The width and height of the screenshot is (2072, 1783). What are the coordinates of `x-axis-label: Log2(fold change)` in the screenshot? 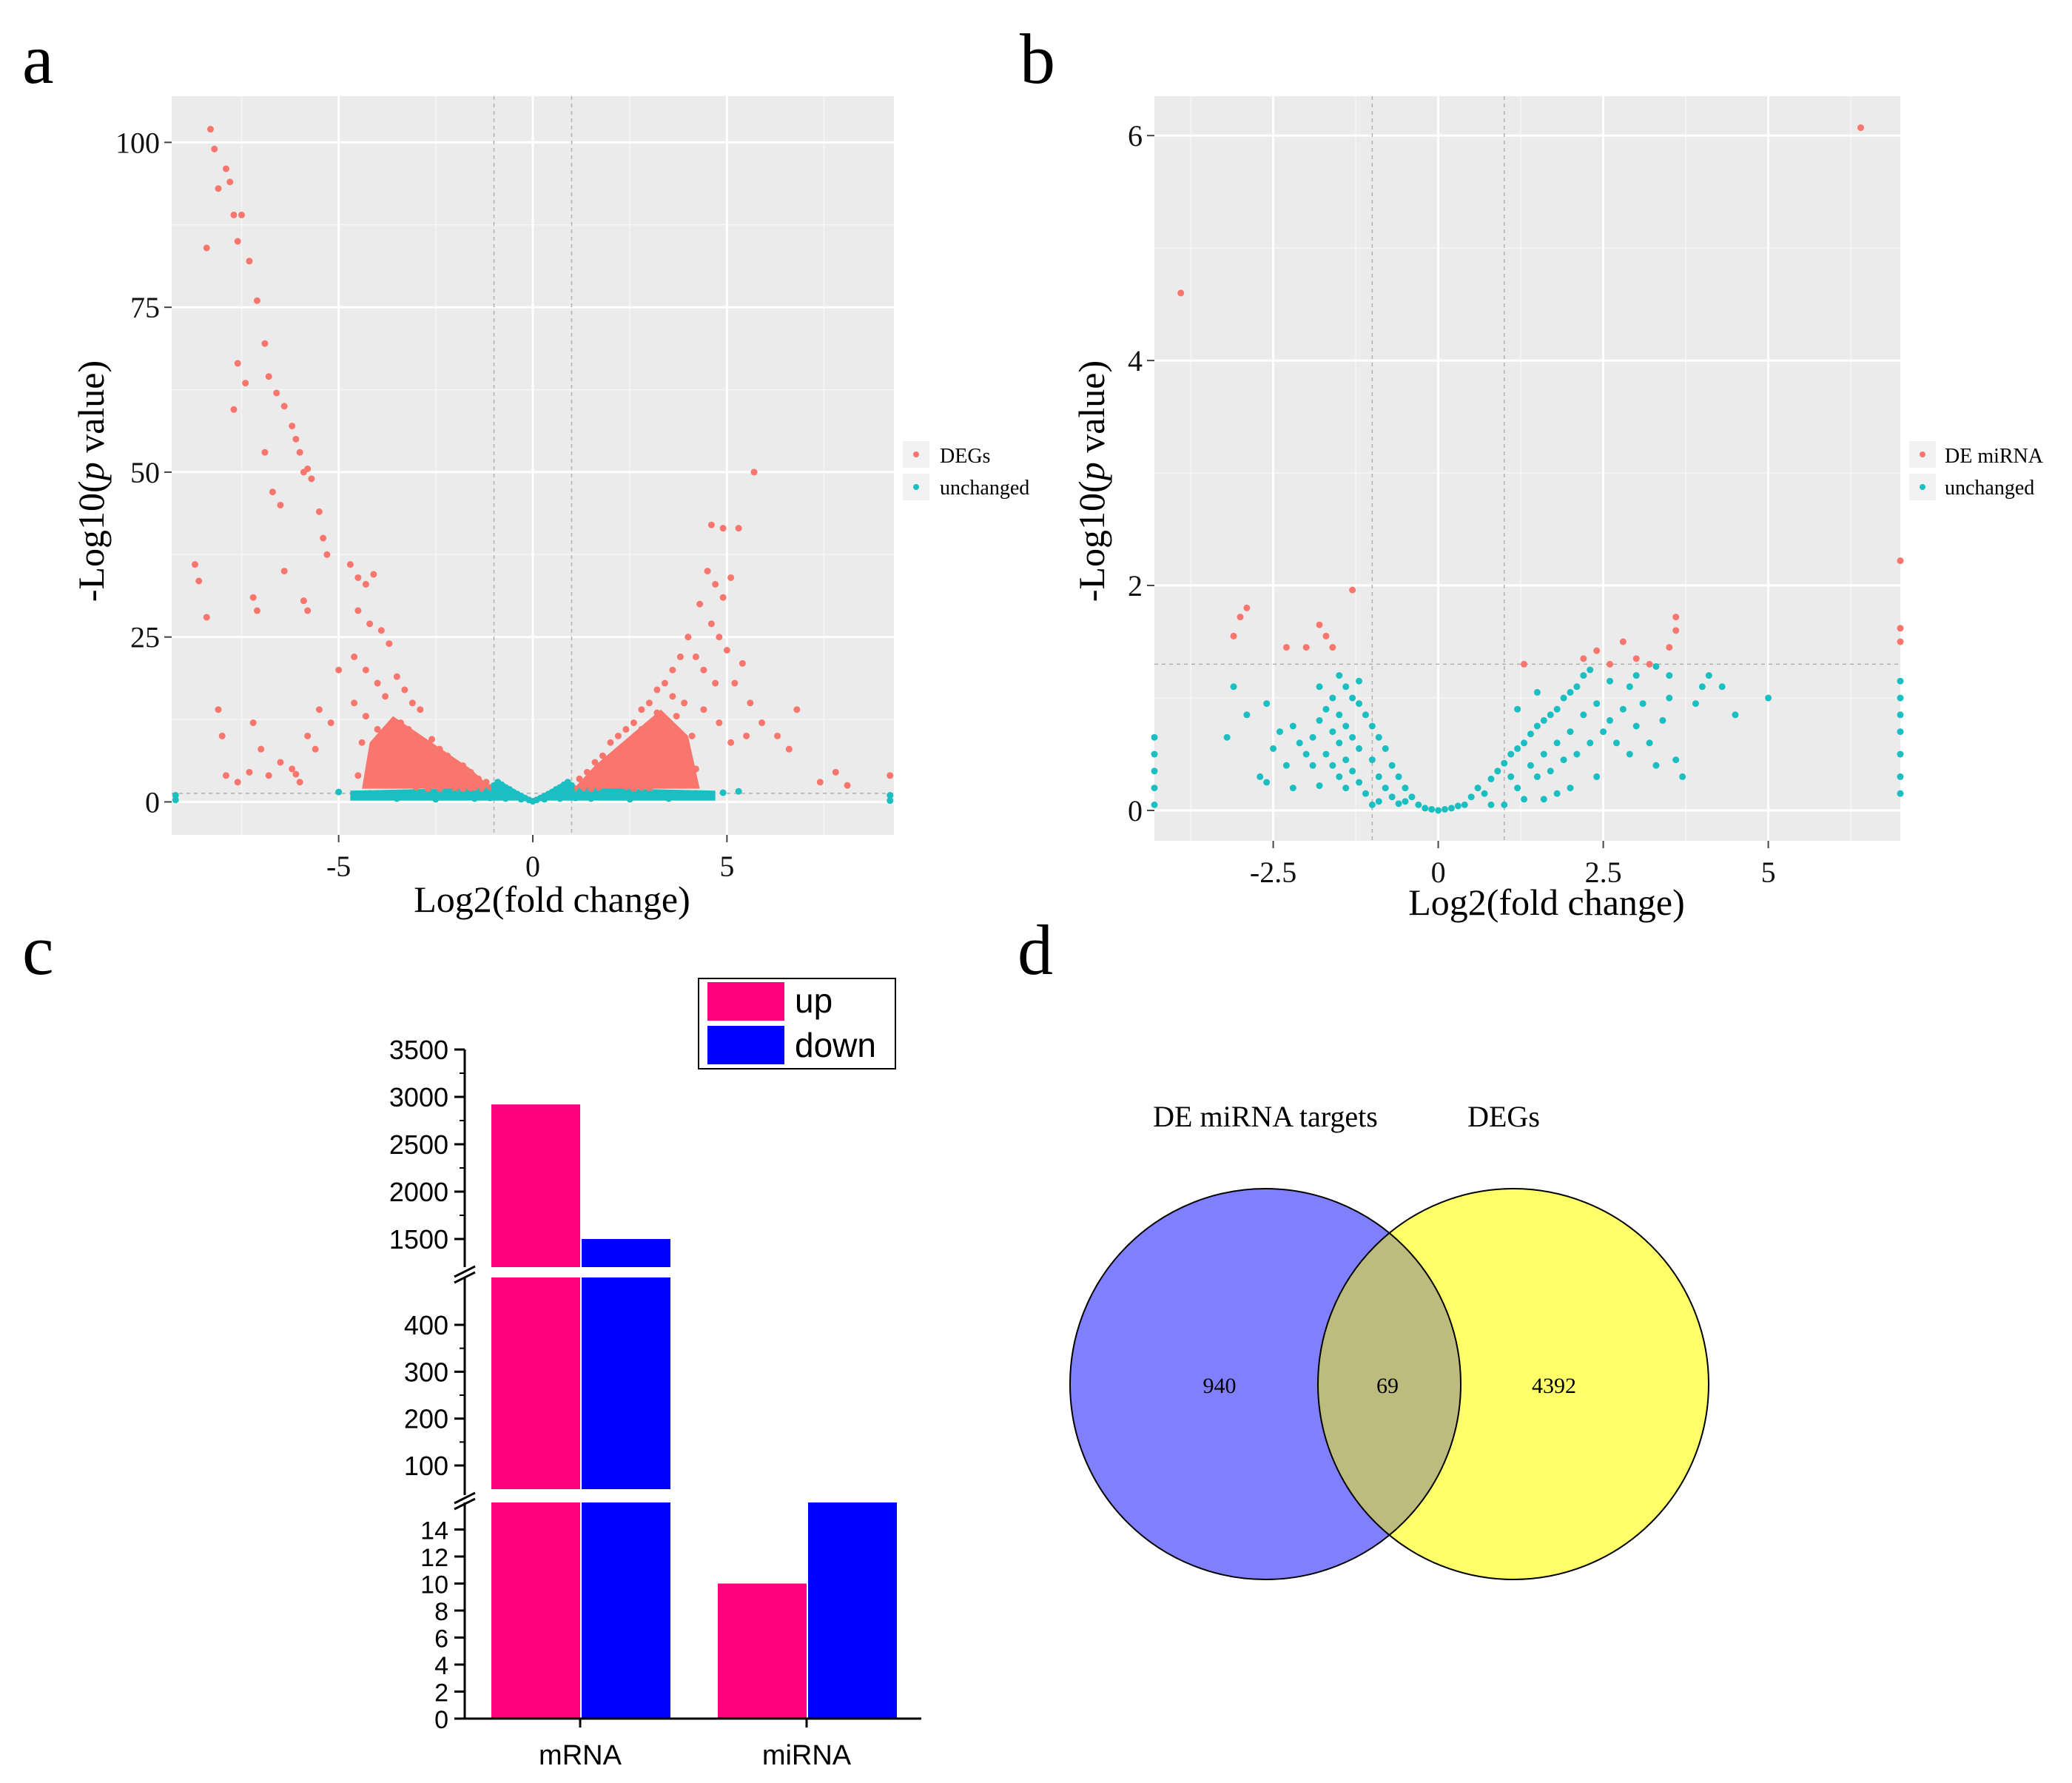 It's located at (1546, 902).